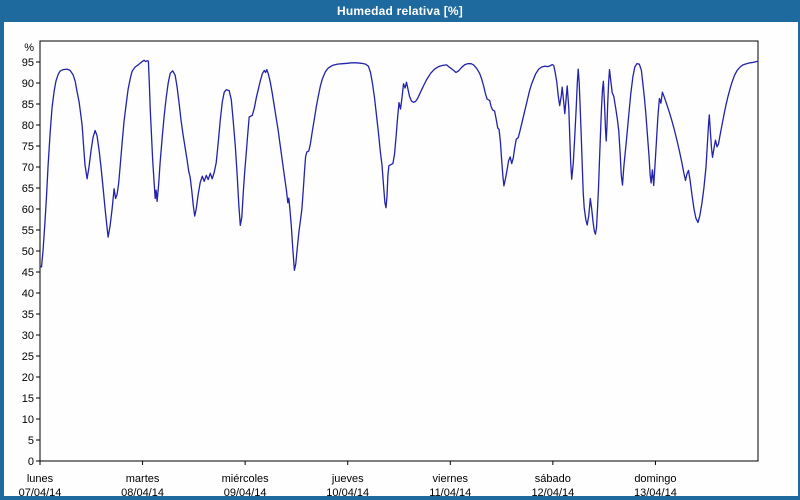  Describe the element at coordinates (40, 479) in the screenshot. I see `day-name-label: lunes` at that location.